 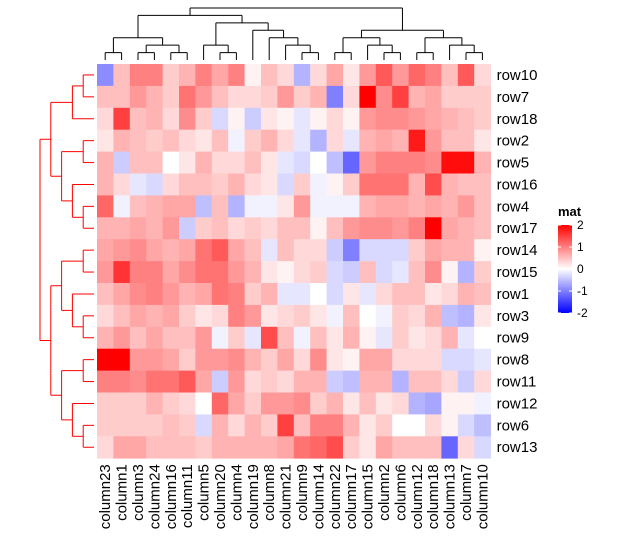 What do you see at coordinates (204, 492) in the screenshot?
I see `column-label: column5` at bounding box center [204, 492].